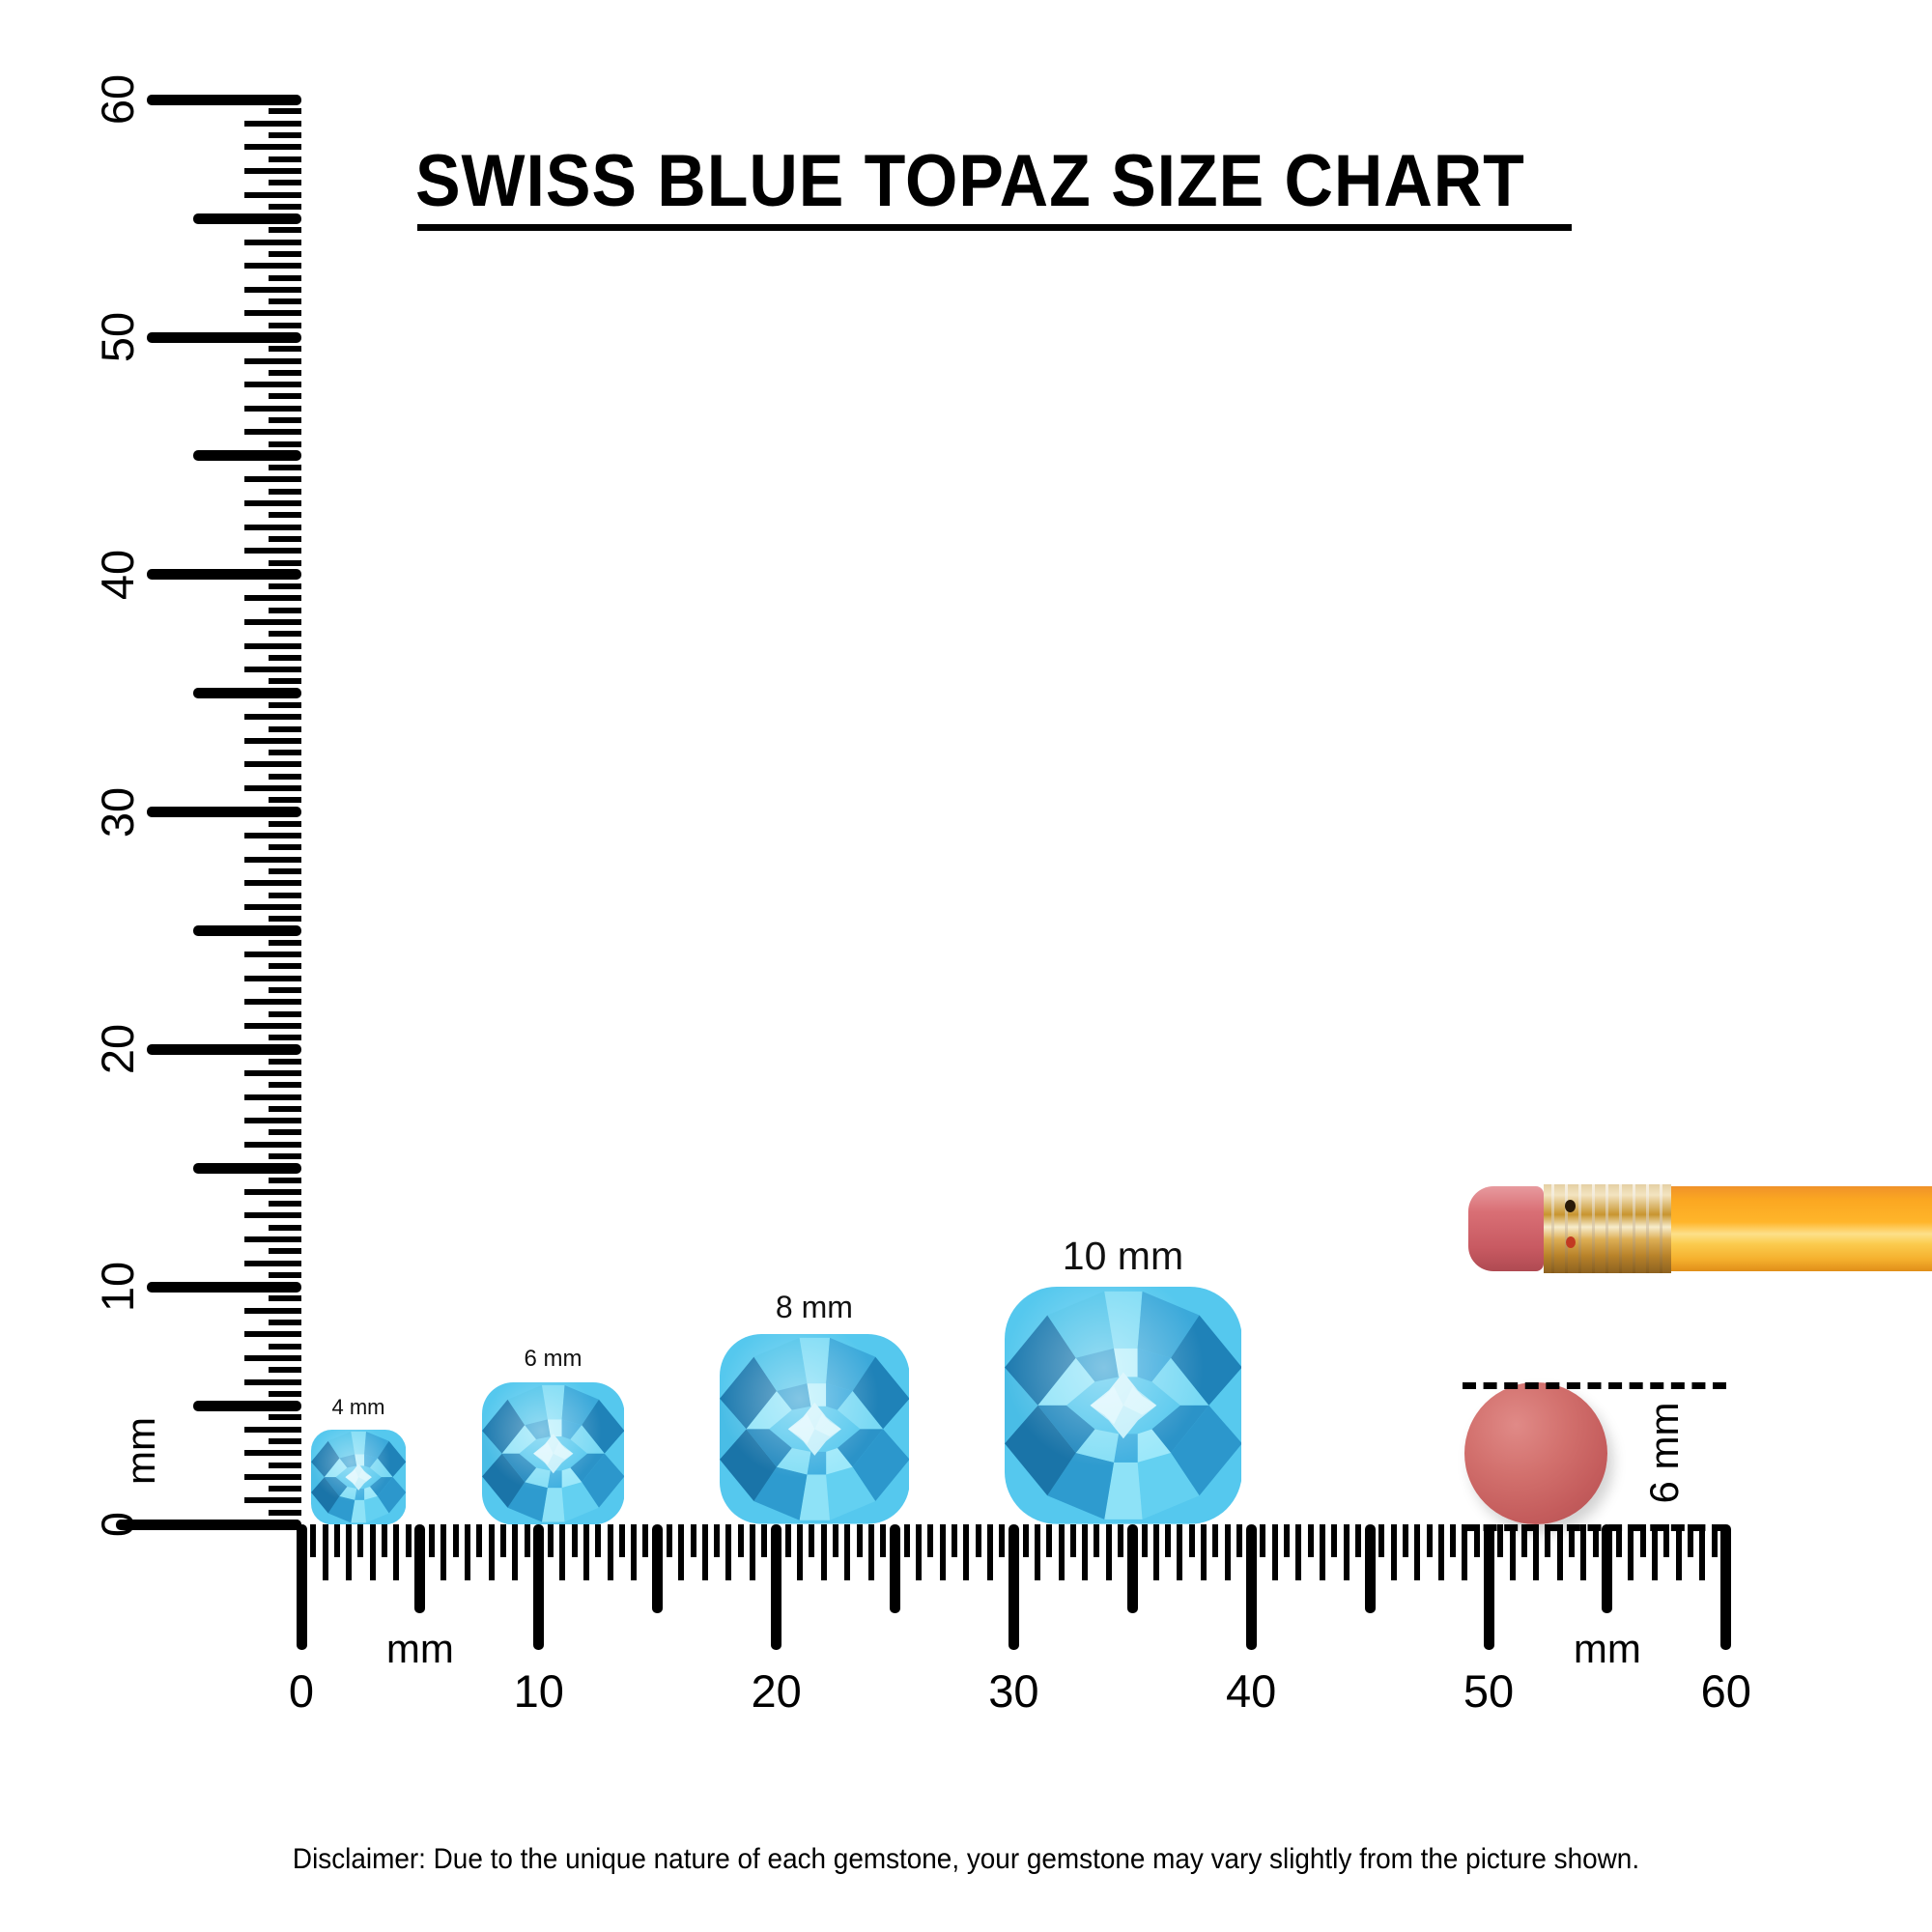  Describe the element at coordinates (1594, 1527) in the screenshot. I see `eraser-dimension-line-bottom` at that location.